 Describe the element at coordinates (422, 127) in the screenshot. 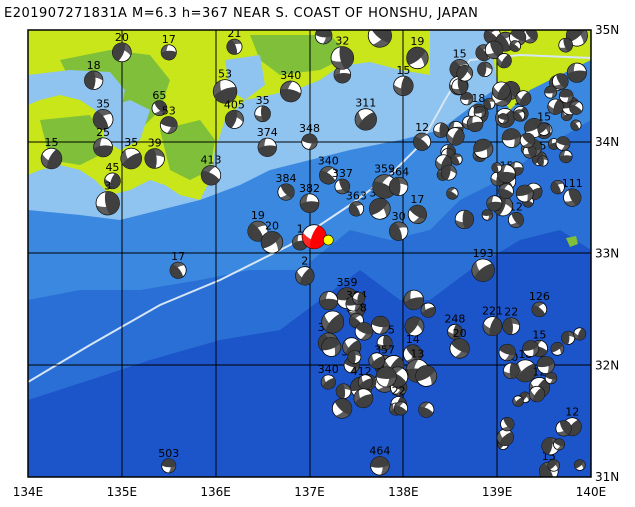

I see `event-depth-label: 12` at that location.